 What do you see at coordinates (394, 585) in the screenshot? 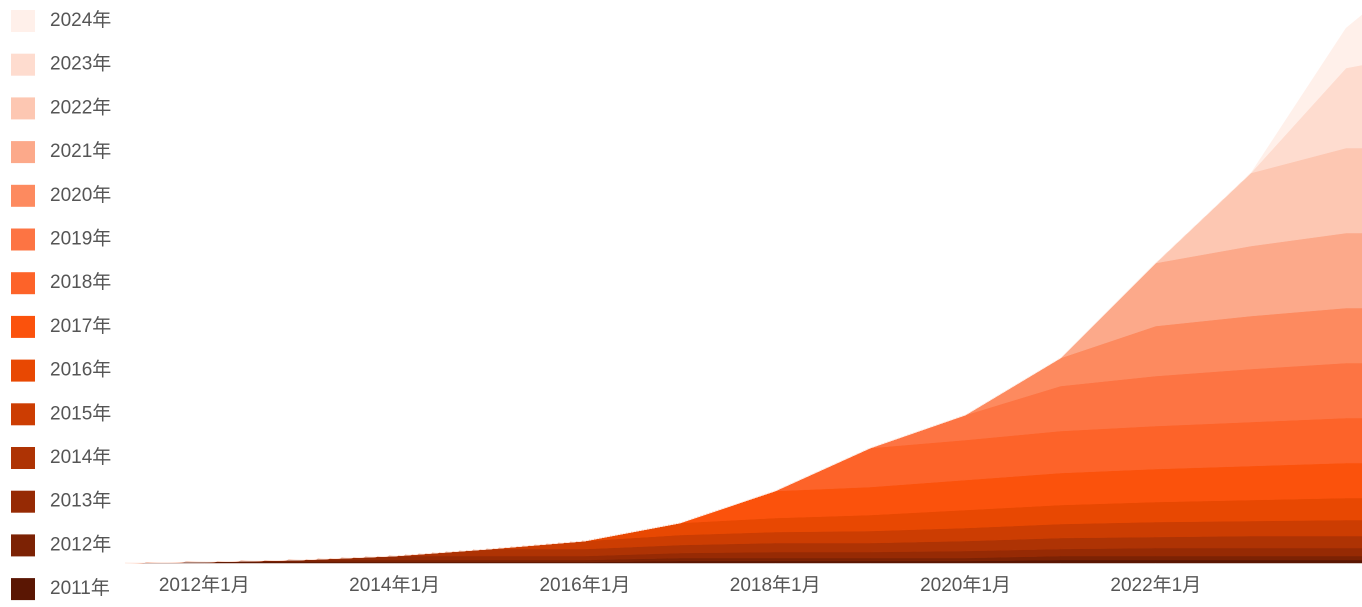
I see `x-tick-label: 2014年1月` at bounding box center [394, 585].